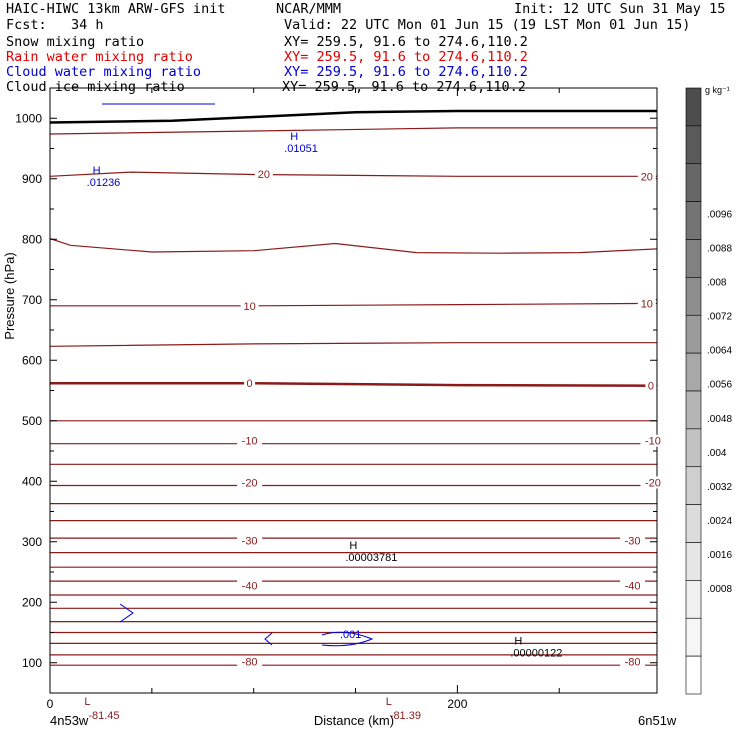  What do you see at coordinates (32, 179) in the screenshot?
I see `y-tick-label-8: 900` at bounding box center [32, 179].